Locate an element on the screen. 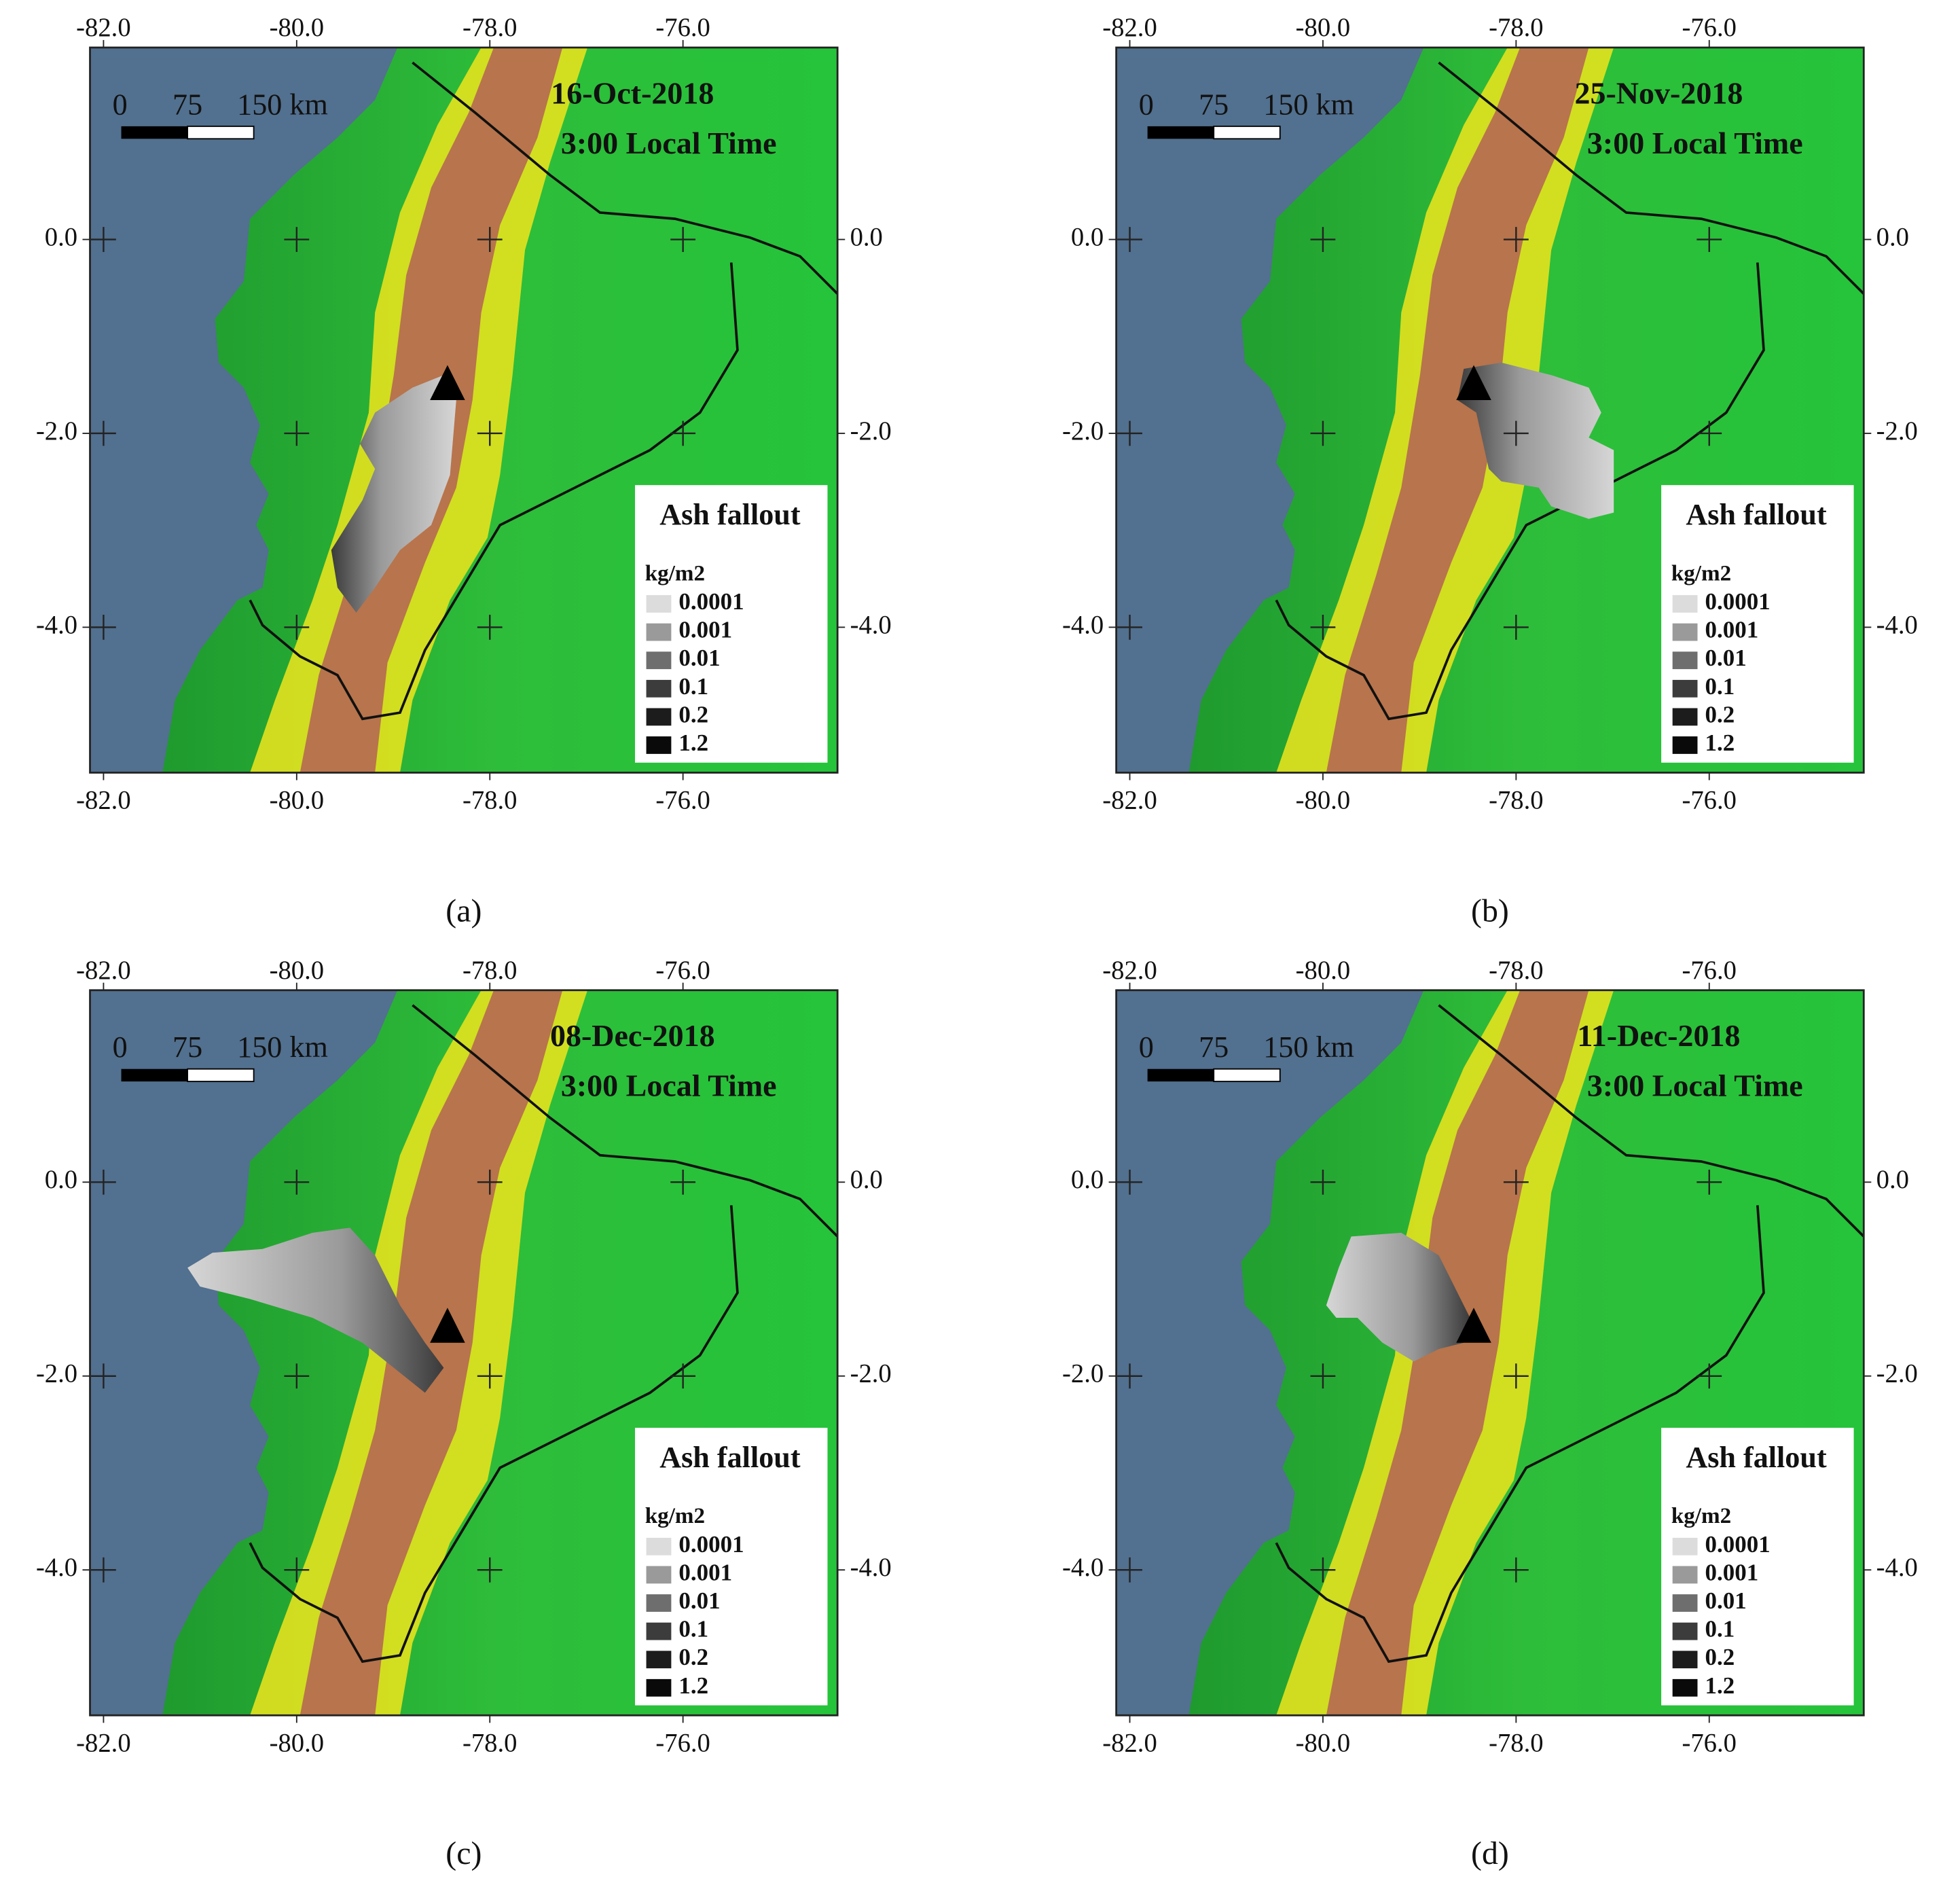  panel-caption: (b) is located at coordinates (1490, 911).